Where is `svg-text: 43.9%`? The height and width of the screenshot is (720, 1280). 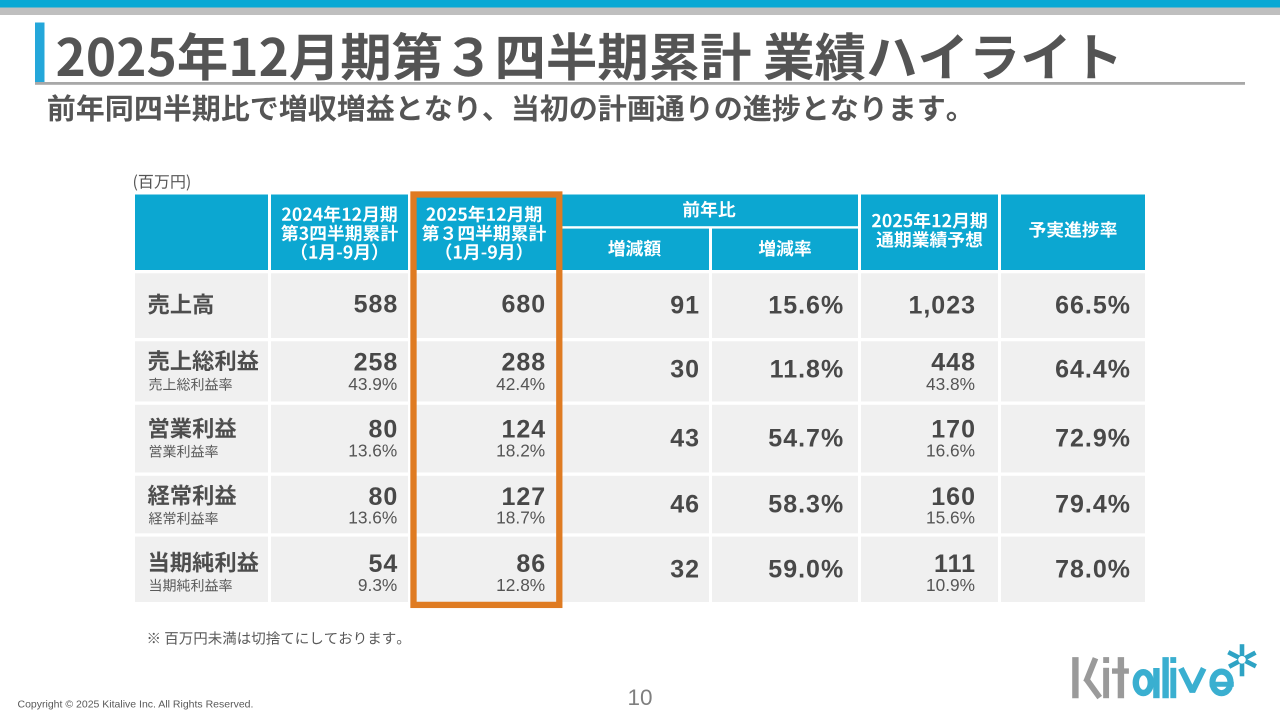
svg-text: 43.9% is located at coordinates (372, 384).